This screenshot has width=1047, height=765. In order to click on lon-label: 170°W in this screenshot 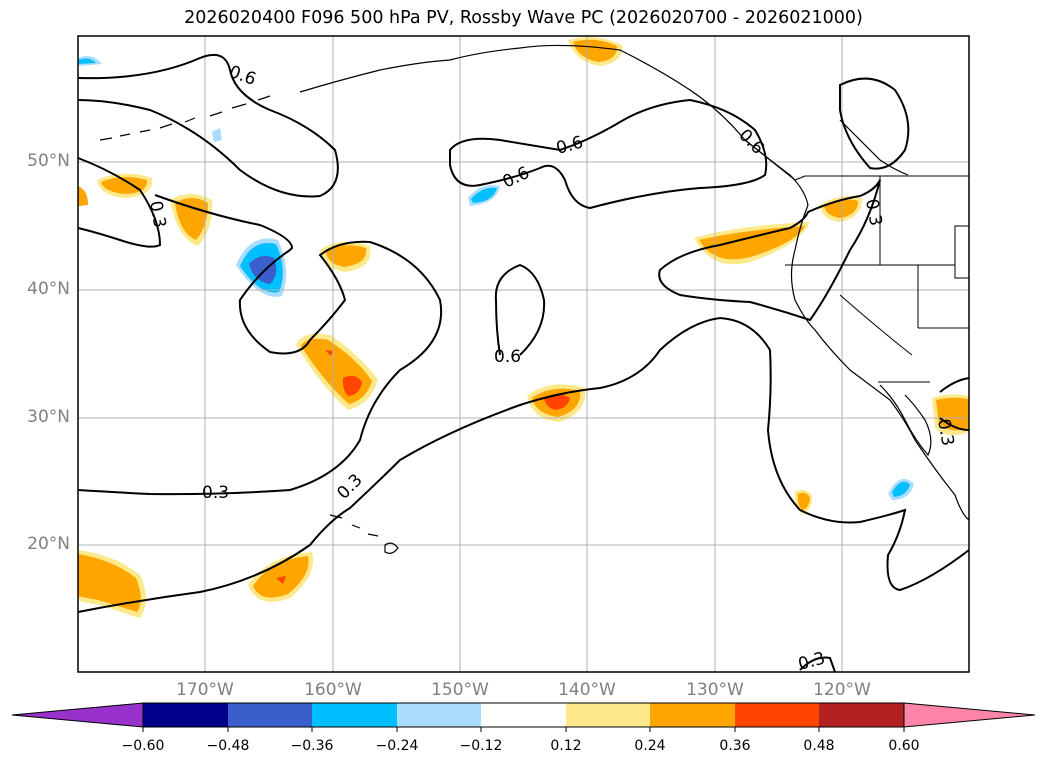, I will do `click(205, 690)`.